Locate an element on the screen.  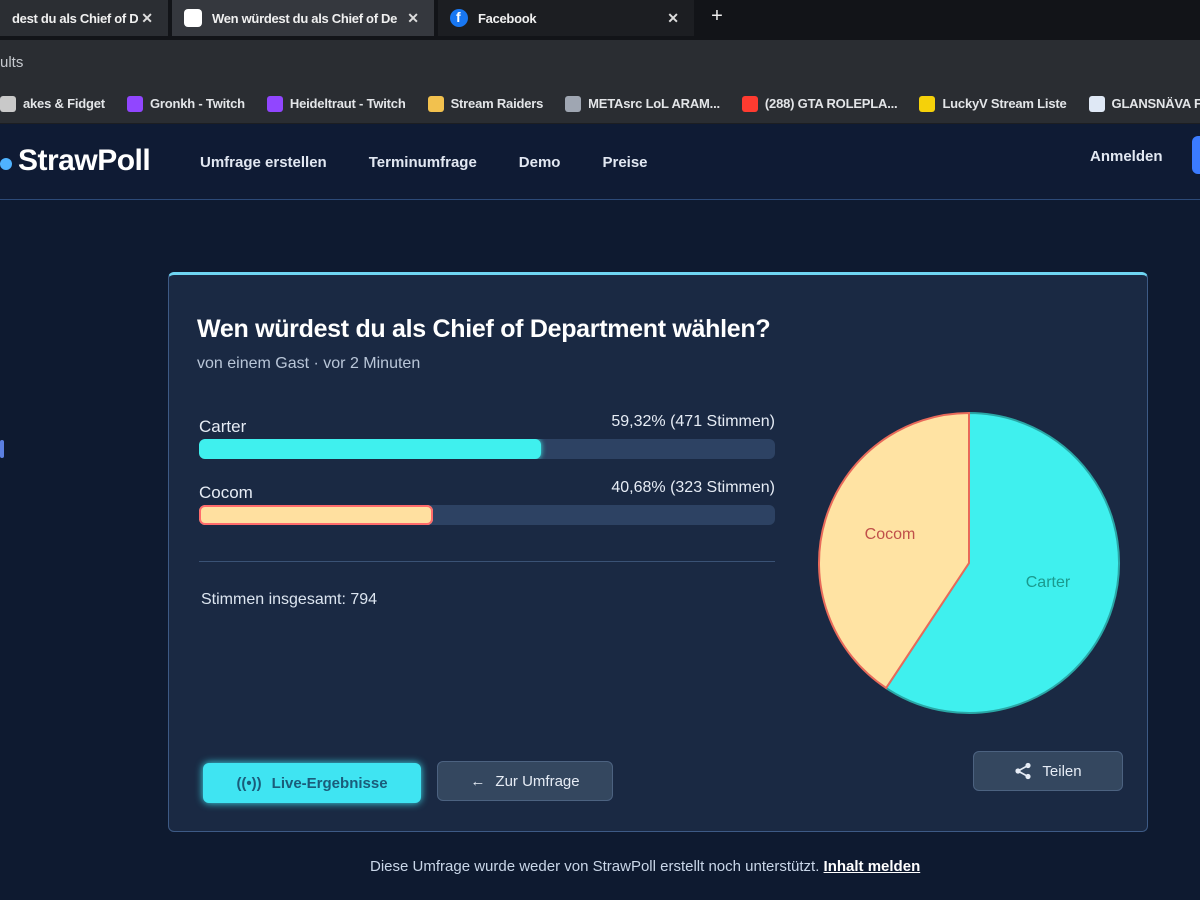
nav-create-poll: Umfrage erstellen is located at coordinates (263, 162).